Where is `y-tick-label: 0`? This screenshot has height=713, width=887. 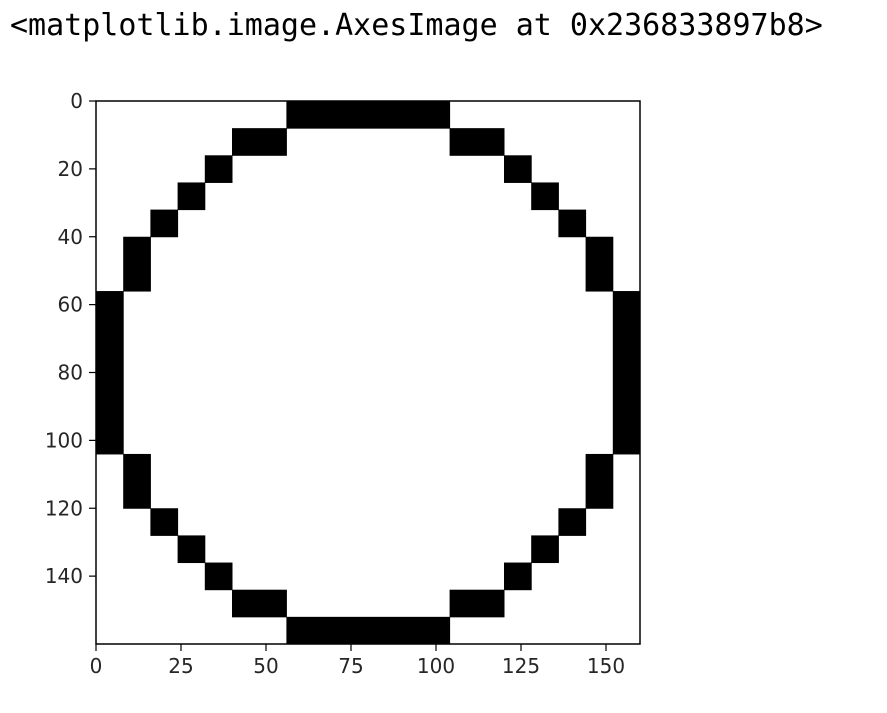 y-tick-label: 0 is located at coordinates (76, 101).